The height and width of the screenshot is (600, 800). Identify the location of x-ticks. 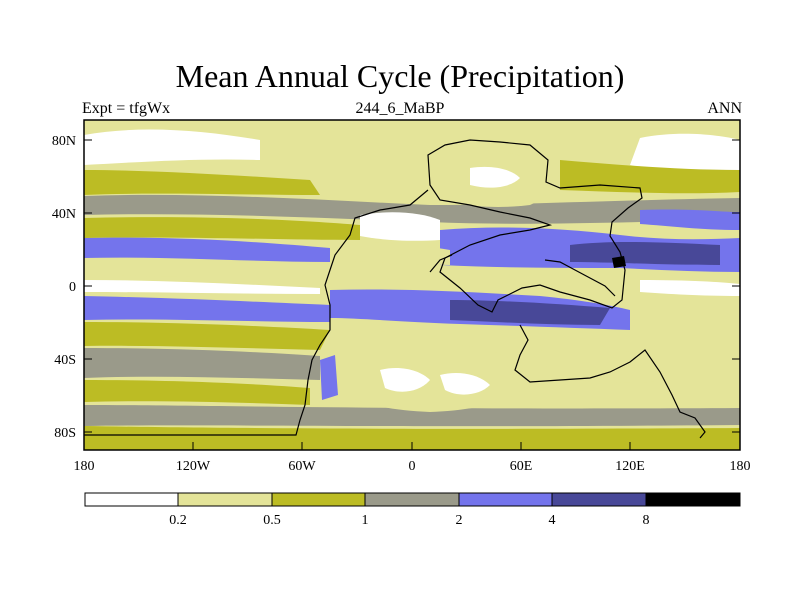
(412, 446).